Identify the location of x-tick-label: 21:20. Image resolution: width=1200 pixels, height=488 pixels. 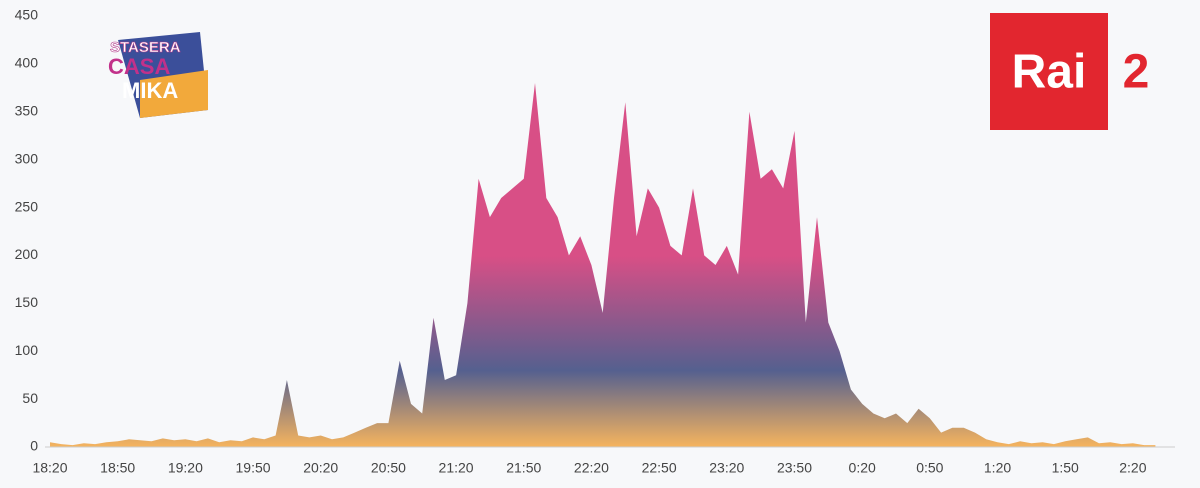
(456, 468).